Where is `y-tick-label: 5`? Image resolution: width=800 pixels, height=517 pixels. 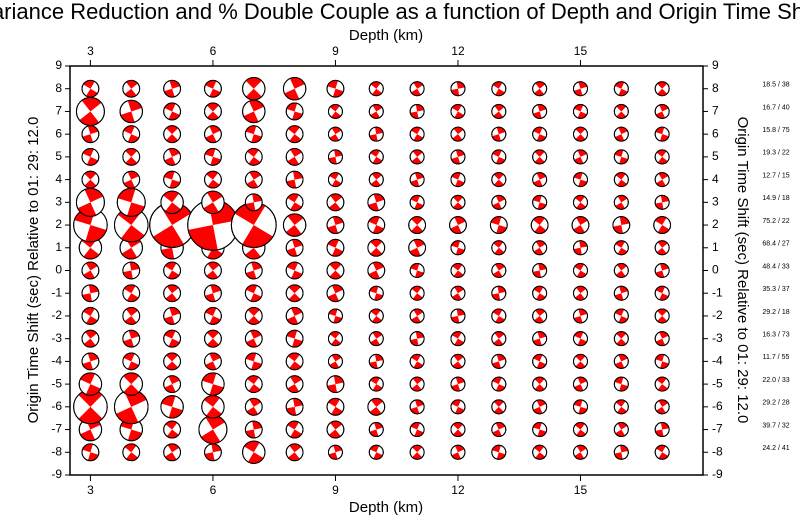 y-tick-label: 5 is located at coordinates (58, 156).